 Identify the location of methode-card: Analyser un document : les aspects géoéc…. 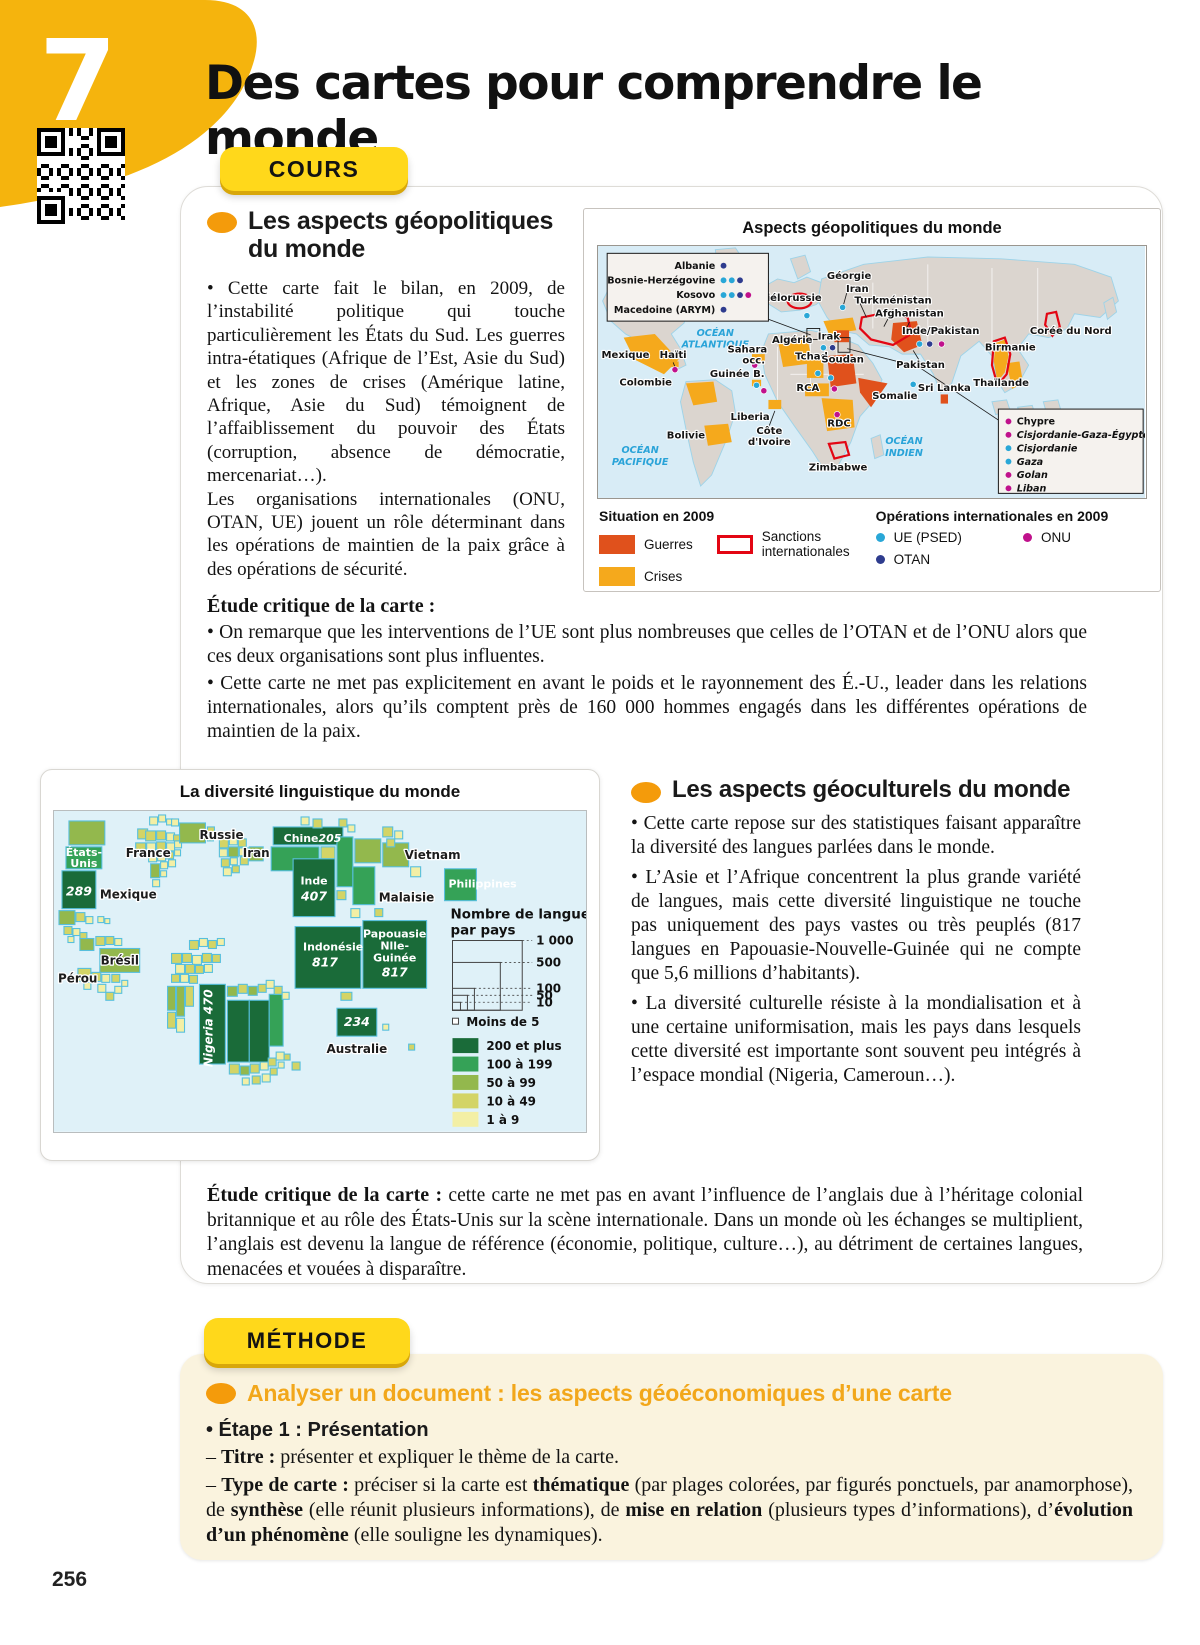
(671, 1457).